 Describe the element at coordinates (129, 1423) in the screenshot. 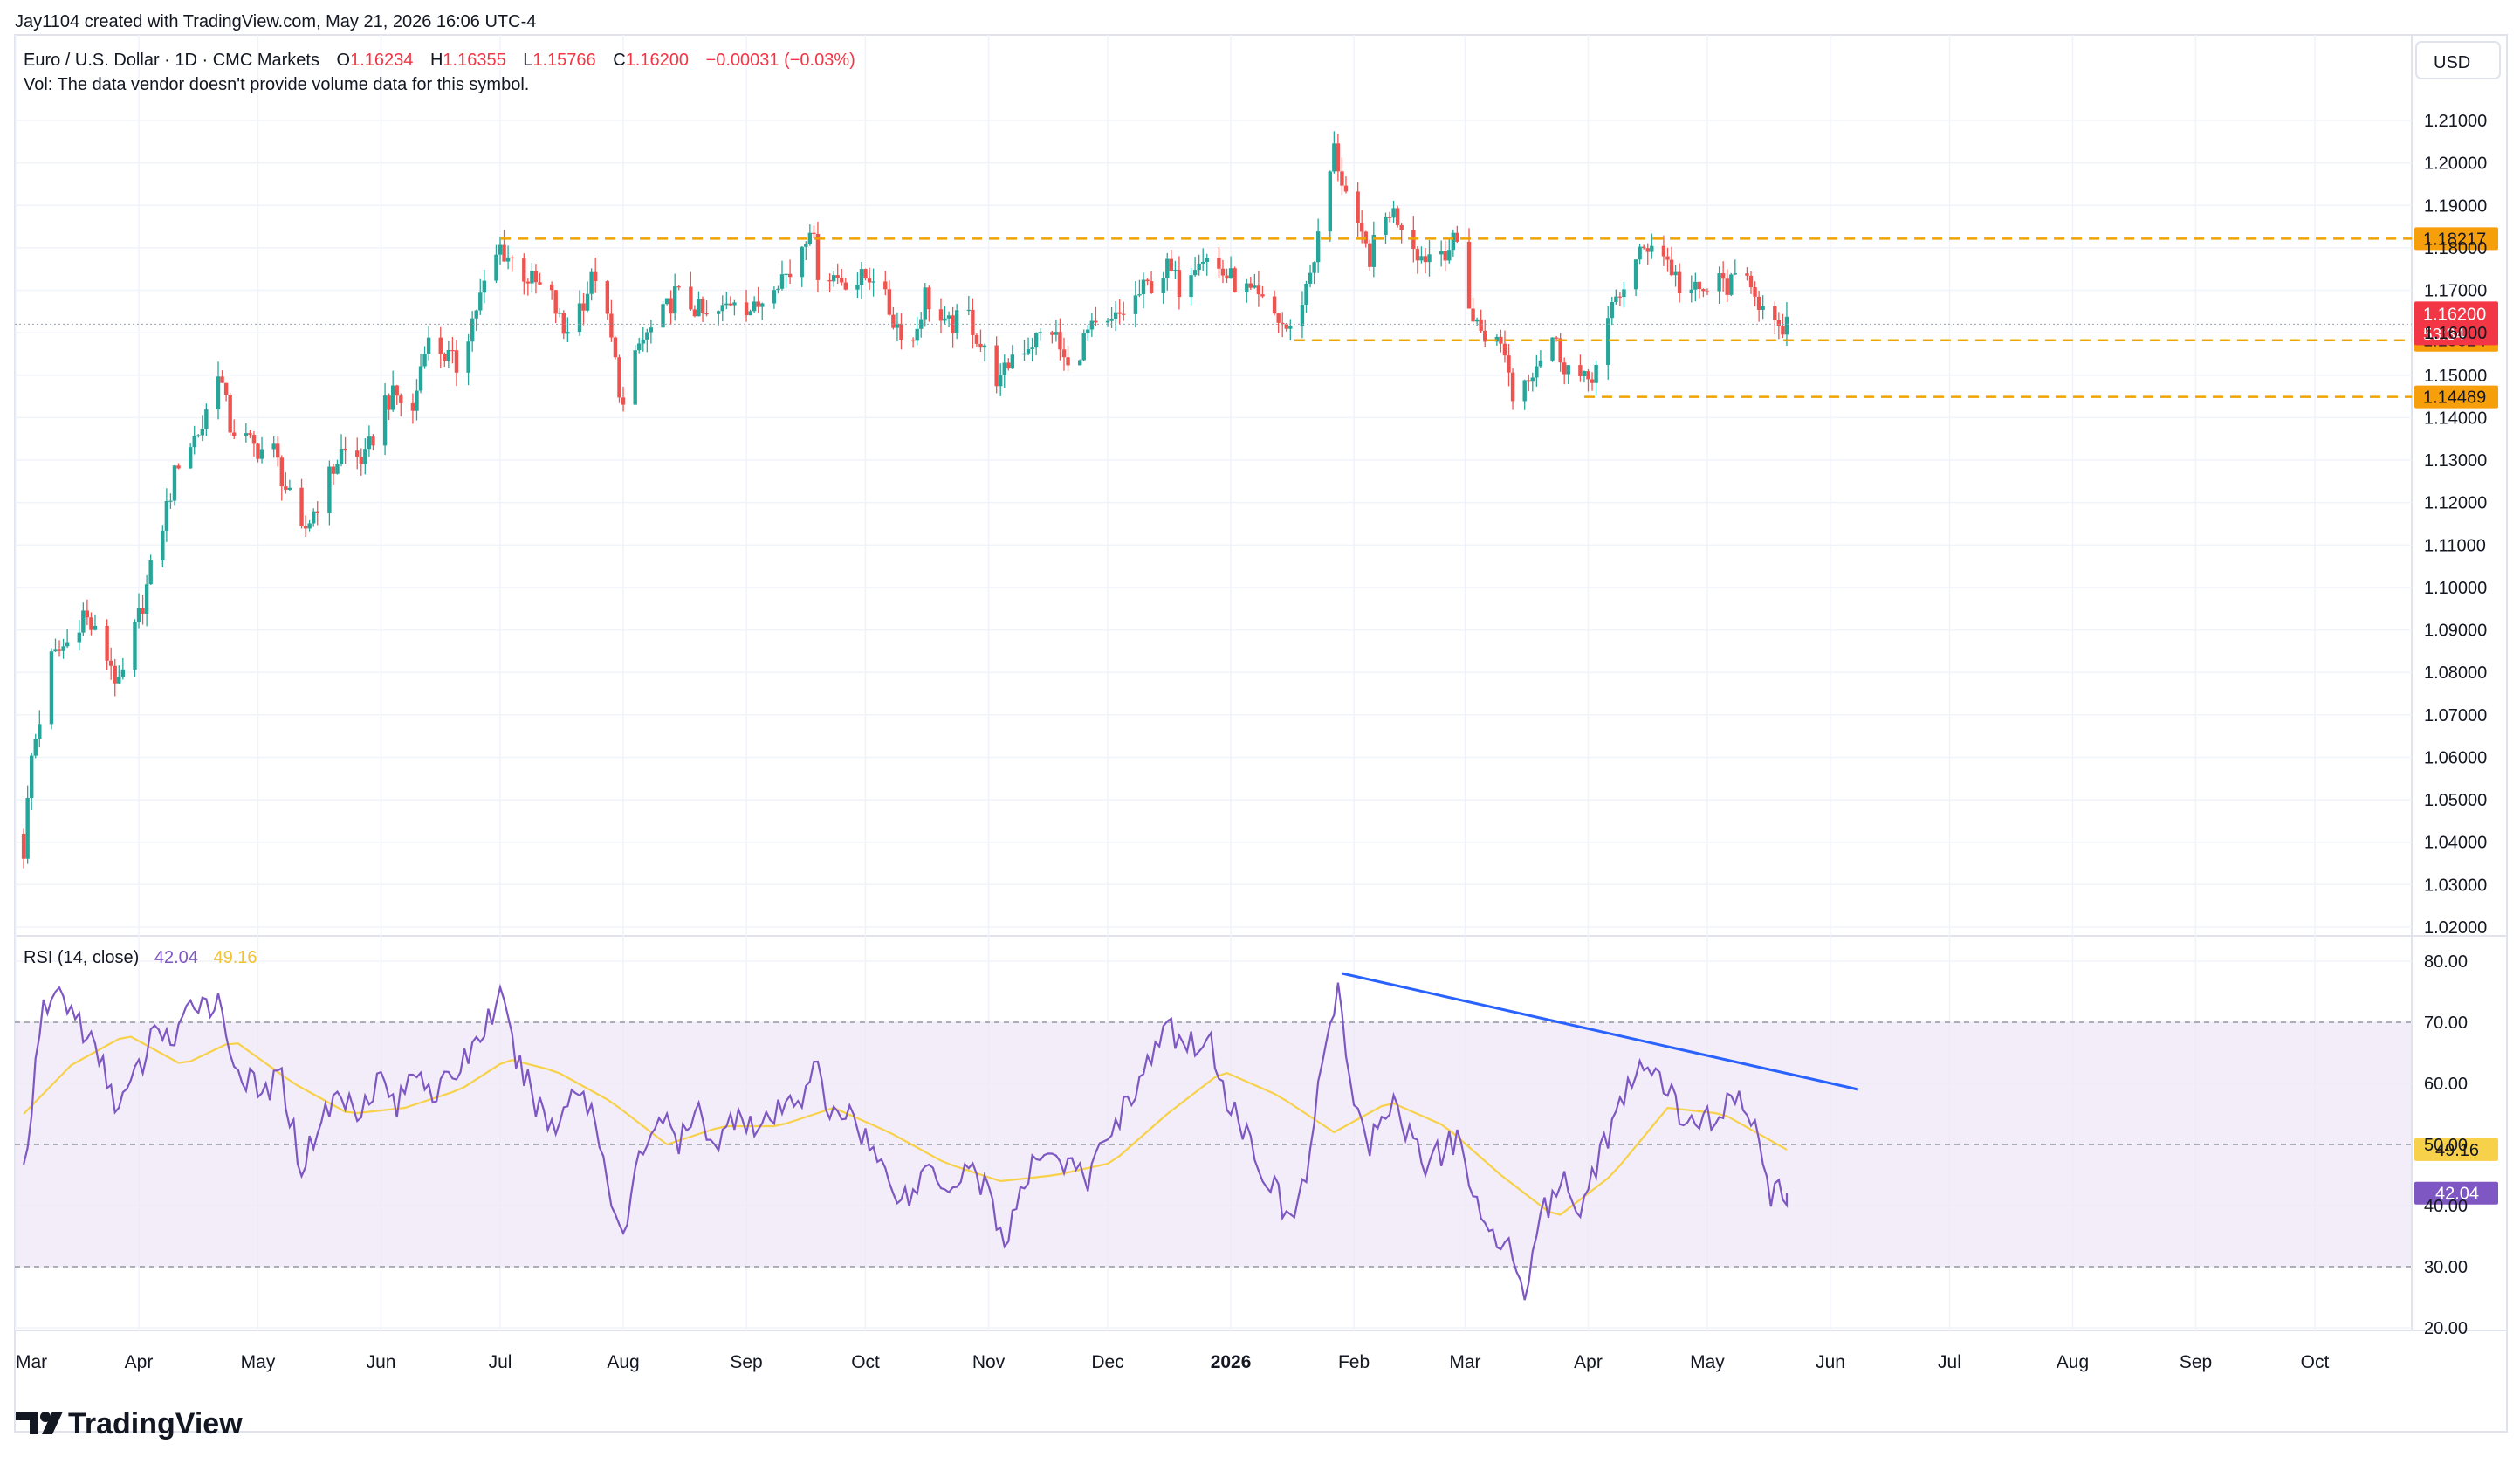

I see `tradingview-logo: TradingView` at that location.